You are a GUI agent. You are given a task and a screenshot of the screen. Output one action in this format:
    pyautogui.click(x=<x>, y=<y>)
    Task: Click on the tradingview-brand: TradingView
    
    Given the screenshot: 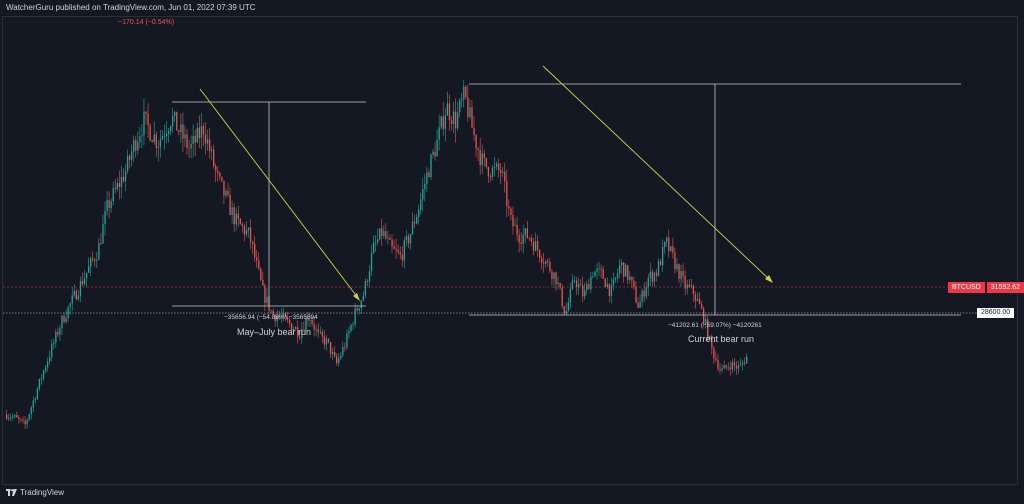 What is the action you would take?
    pyautogui.click(x=35, y=492)
    